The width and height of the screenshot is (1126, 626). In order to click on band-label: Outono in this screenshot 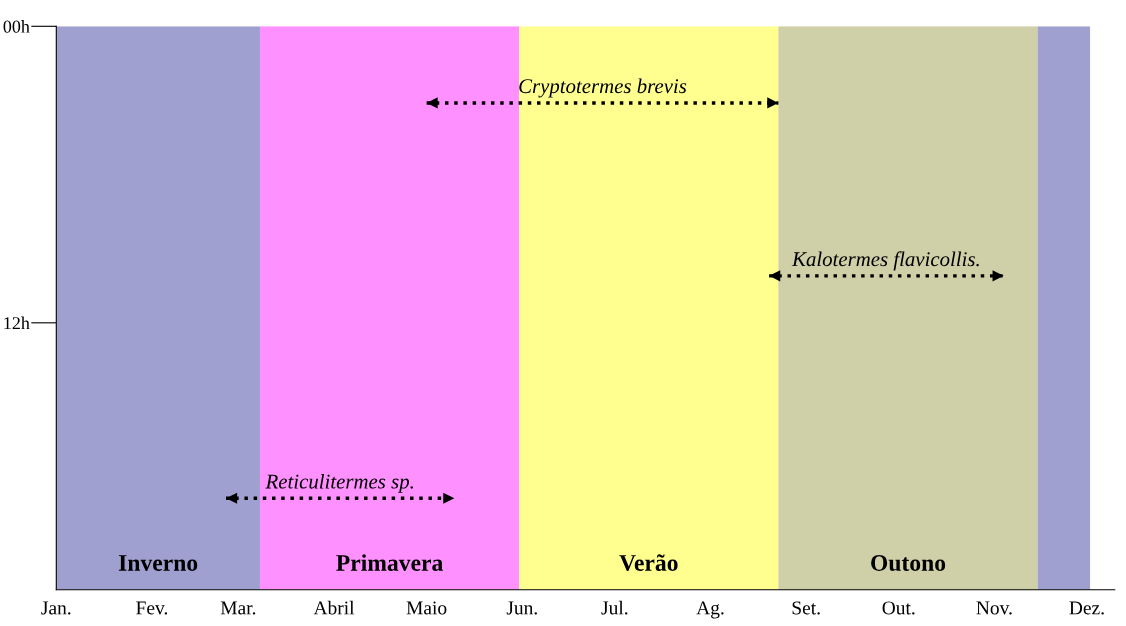, I will do `click(908, 563)`.